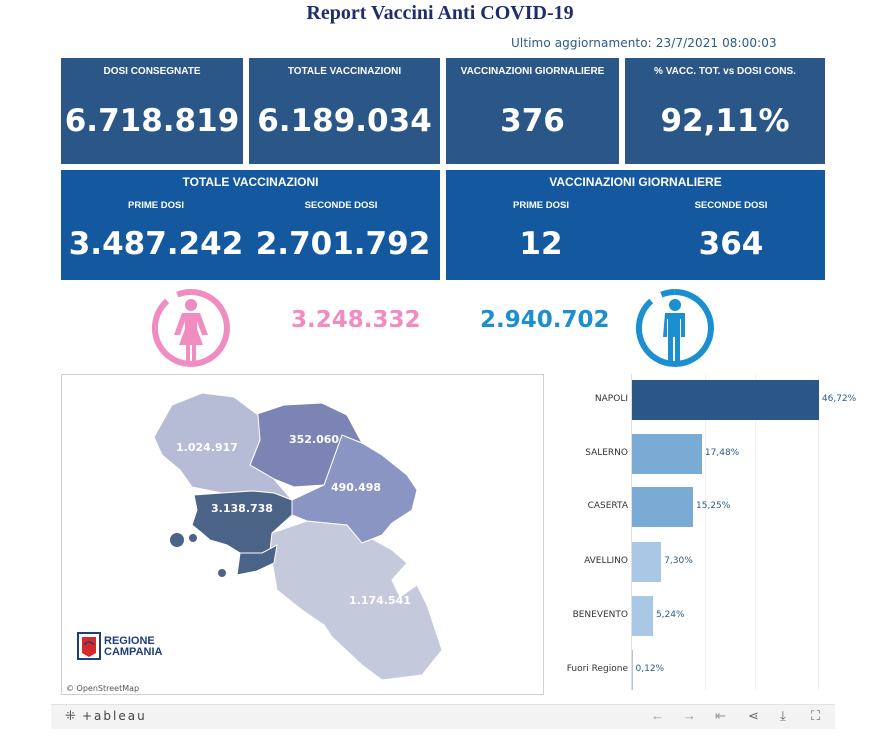 This screenshot has width=880, height=741. I want to click on box-header: VACCINAZIONI GIORNALIERE, so click(635, 182).